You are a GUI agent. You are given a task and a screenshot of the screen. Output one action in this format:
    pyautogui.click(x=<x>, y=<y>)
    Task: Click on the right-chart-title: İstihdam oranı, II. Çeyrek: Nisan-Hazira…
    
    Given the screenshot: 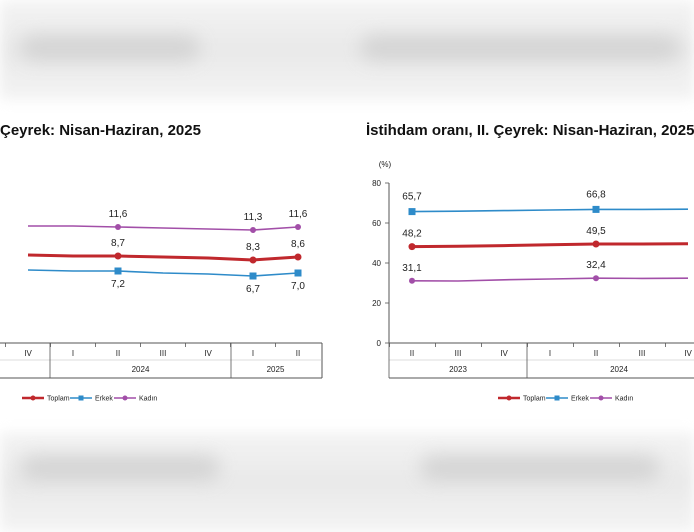 What is the action you would take?
    pyautogui.click(x=530, y=130)
    